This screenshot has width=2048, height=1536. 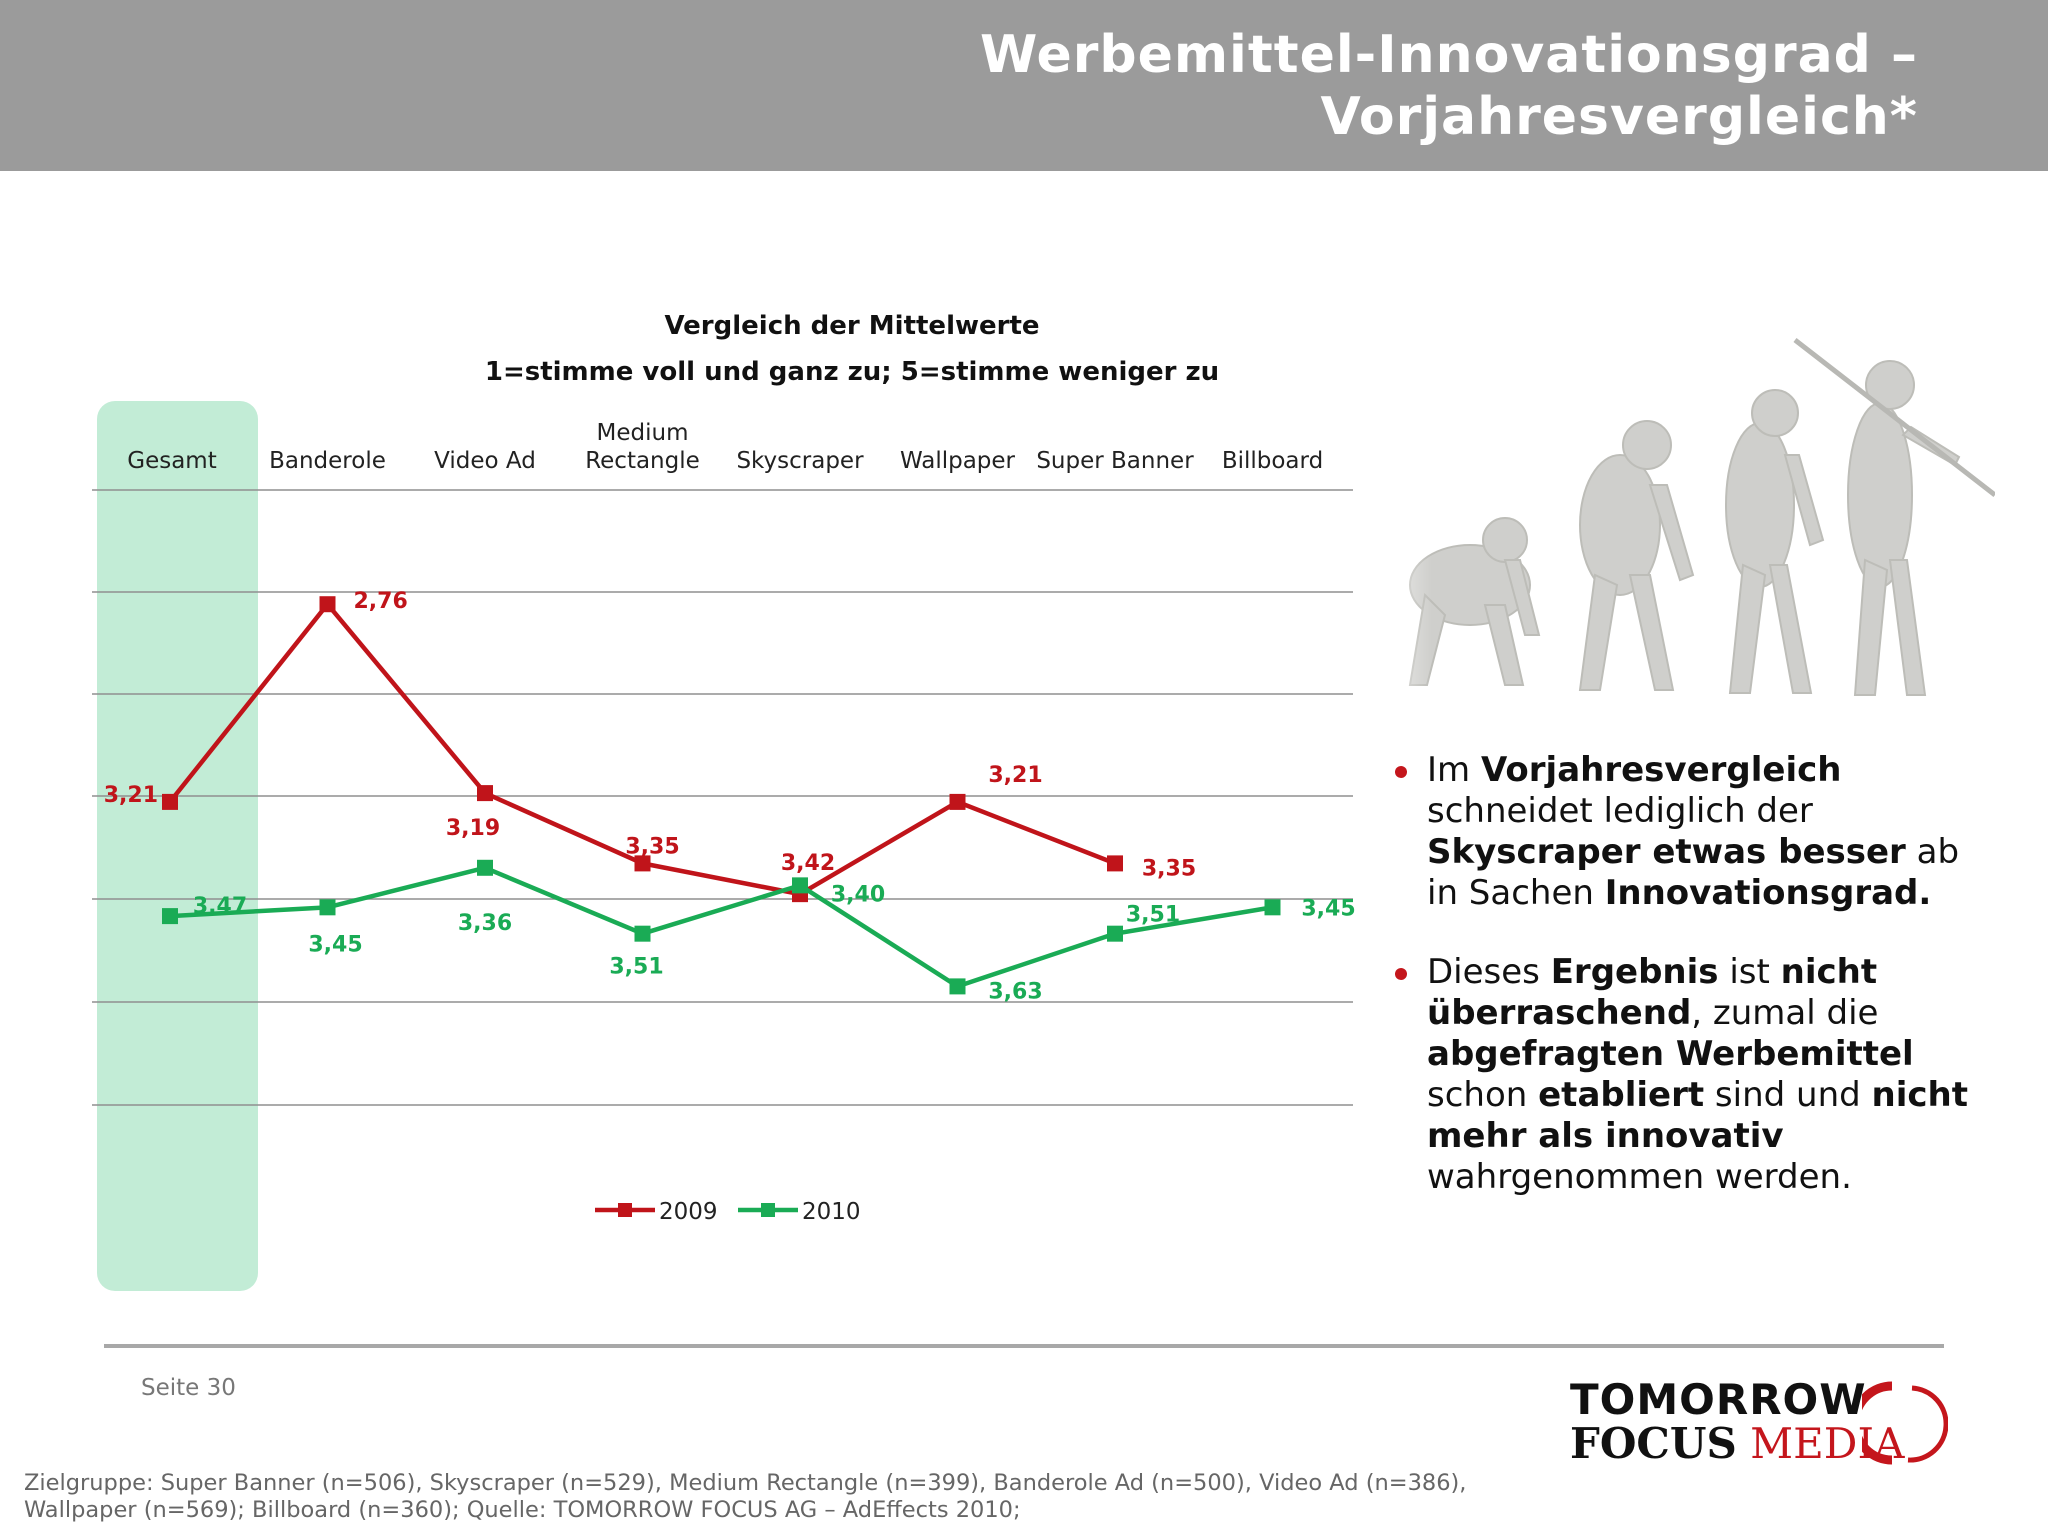 What do you see at coordinates (642, 461) in the screenshot?
I see `category-label: Rectangle` at bounding box center [642, 461].